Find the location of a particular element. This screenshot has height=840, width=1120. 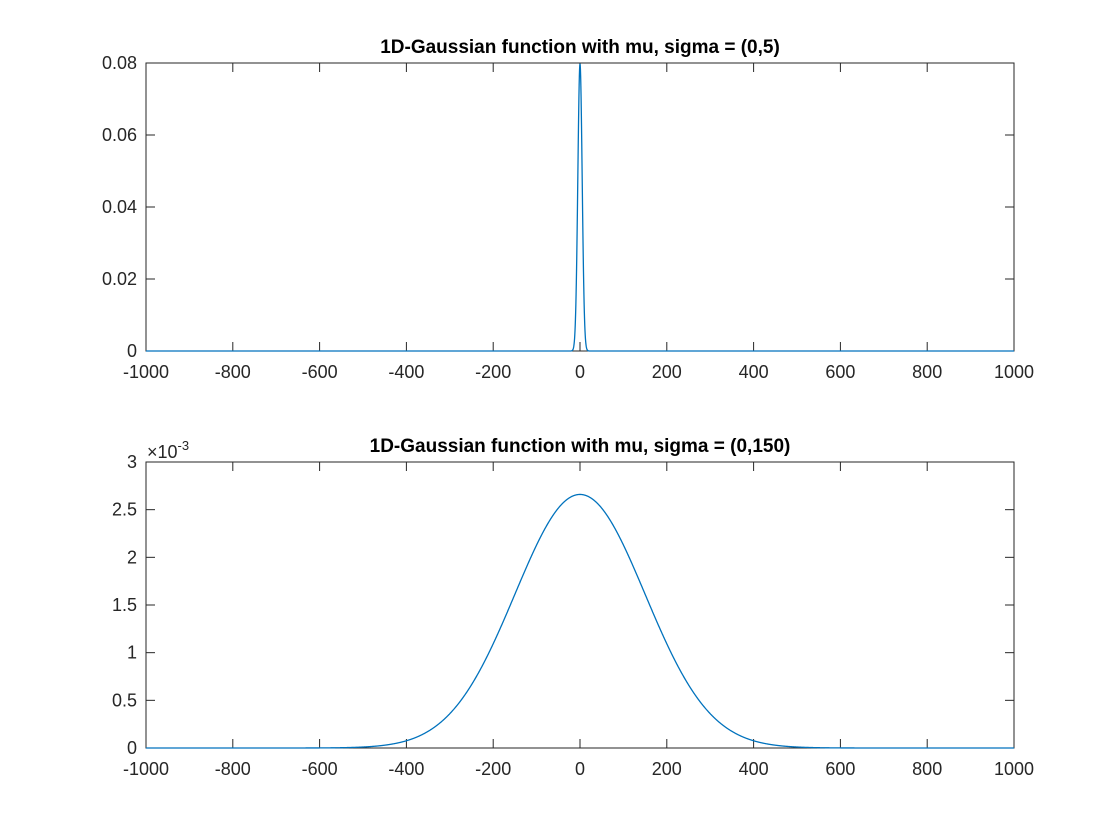

bottom-x-tick-label: 600 is located at coordinates (840, 769).